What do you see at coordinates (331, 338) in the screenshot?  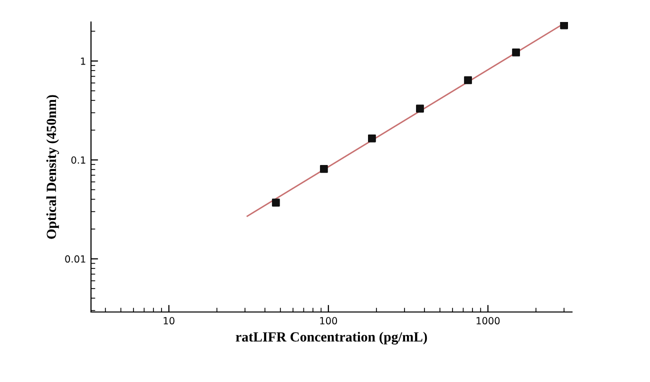 I see `x-axis-title: ratLIFR Concentration (pg/mL)` at bounding box center [331, 338].